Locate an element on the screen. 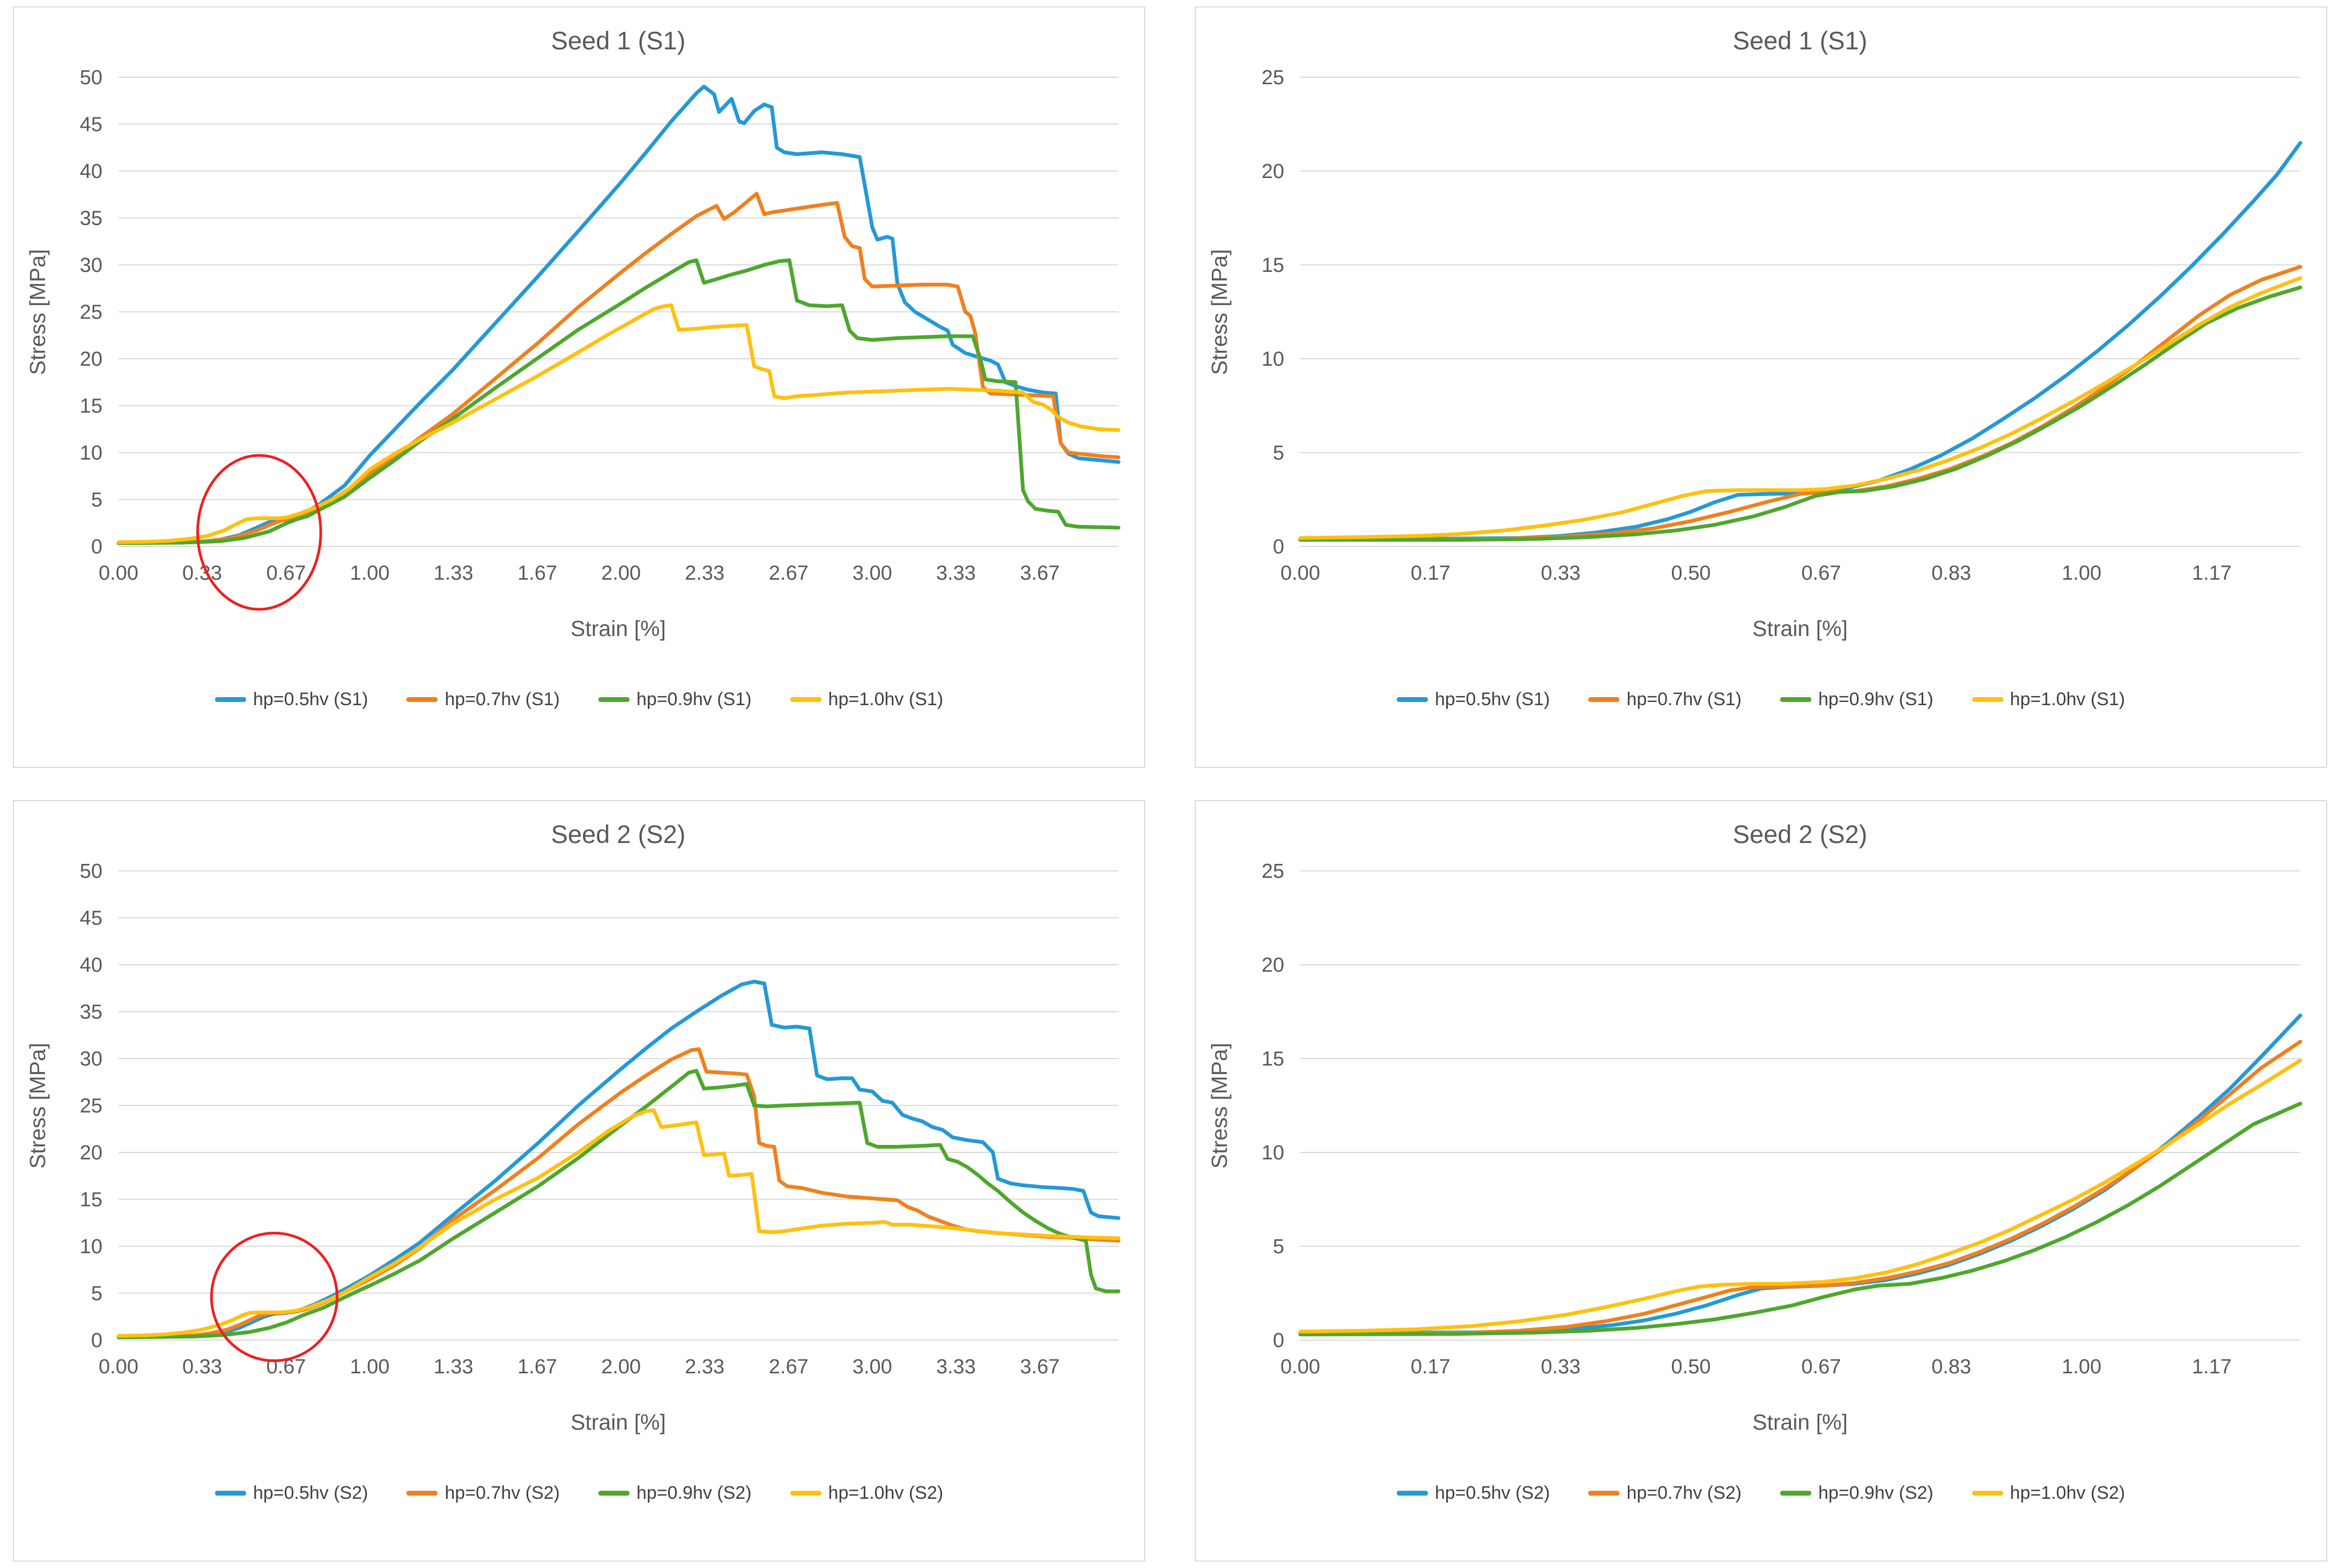 The height and width of the screenshot is (1568, 2340). legend-label: hp=1.0hv (S1) is located at coordinates (2068, 699).